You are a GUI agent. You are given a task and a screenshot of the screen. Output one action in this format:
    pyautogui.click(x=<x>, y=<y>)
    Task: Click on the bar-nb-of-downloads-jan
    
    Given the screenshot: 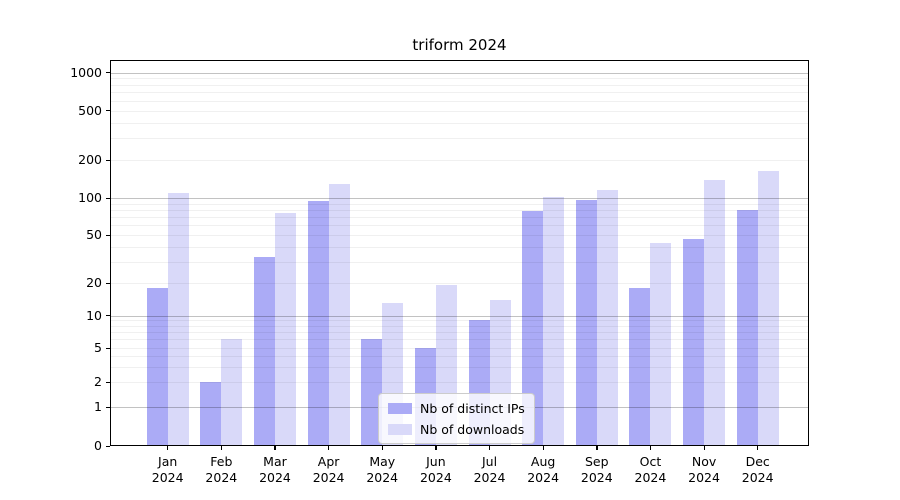 What is the action you would take?
    pyautogui.click(x=178, y=319)
    